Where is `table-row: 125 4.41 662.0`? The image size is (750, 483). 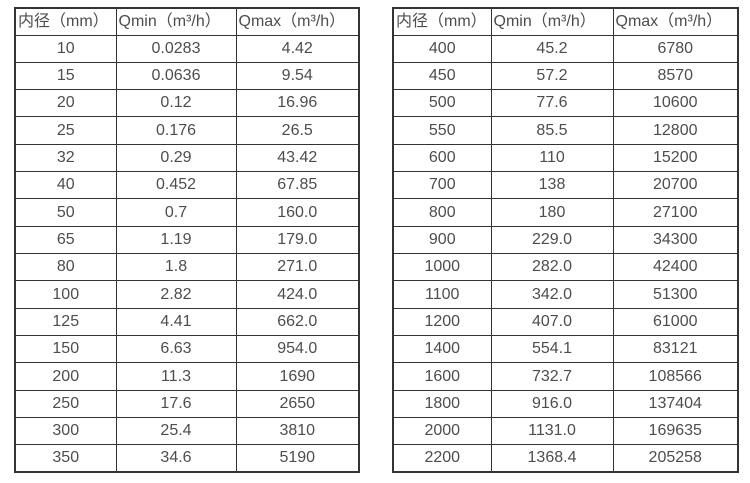
table-row: 125 4.41 662.0 is located at coordinates (187, 321).